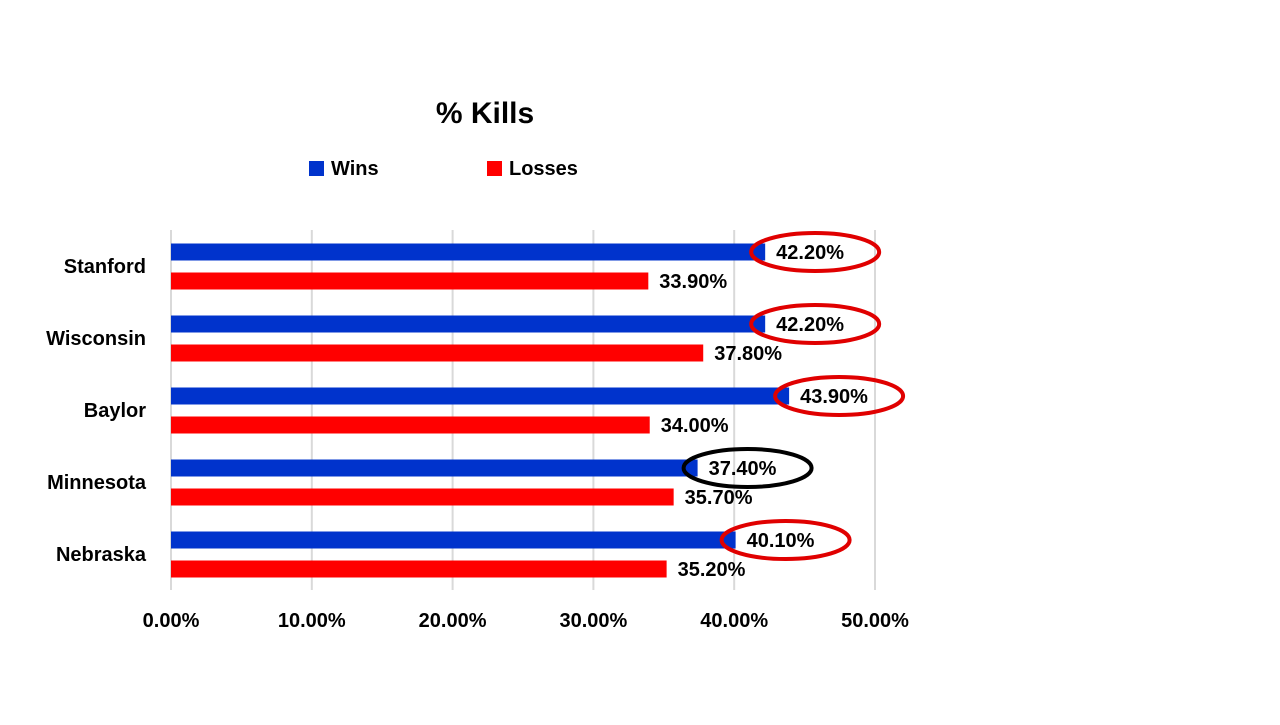 This screenshot has width=1280, height=725. I want to click on chart-title: % Kills, so click(485, 113).